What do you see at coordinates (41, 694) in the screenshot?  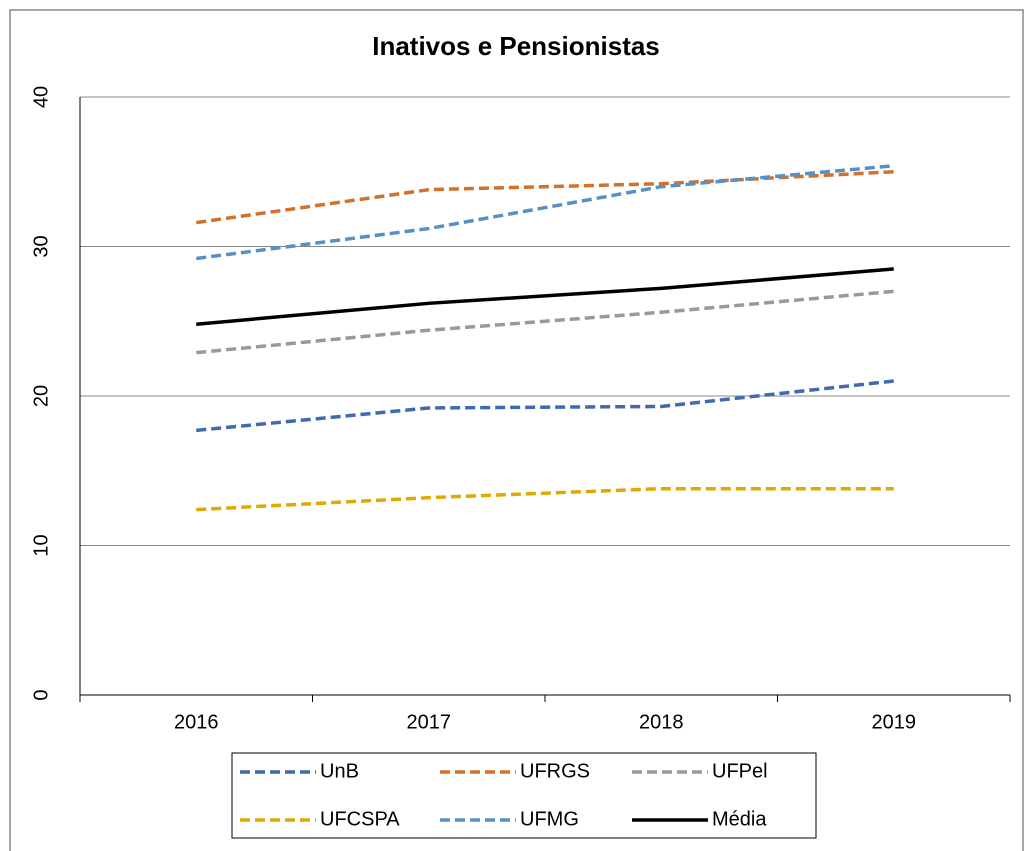 I see `y-tick-label: 0` at bounding box center [41, 694].